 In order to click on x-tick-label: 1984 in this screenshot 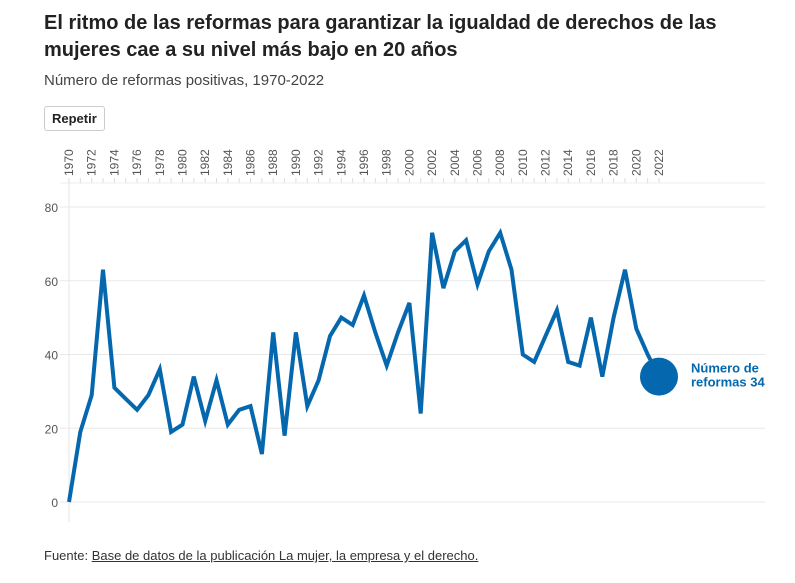, I will do `click(228, 162)`.